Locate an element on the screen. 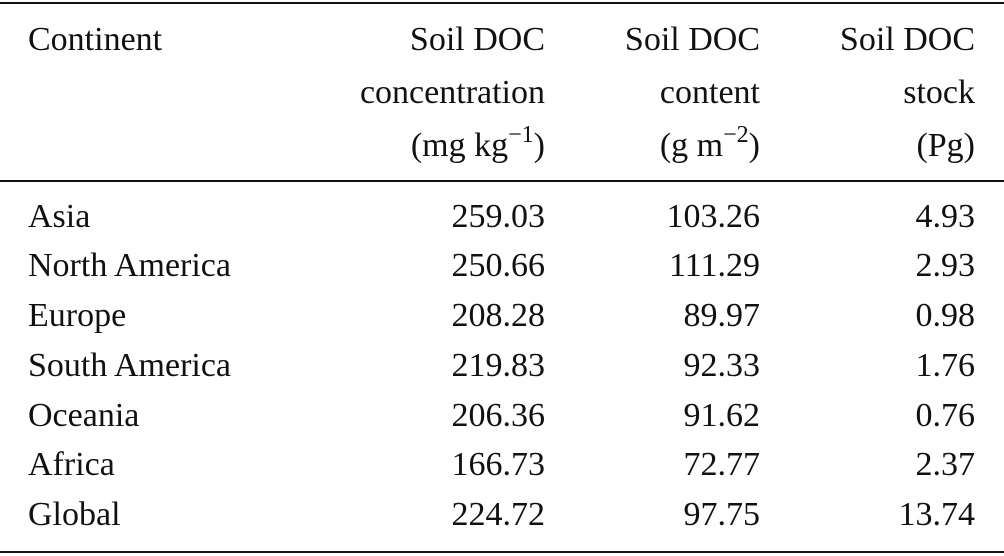  header-content-line2: content is located at coordinates (709, 92).